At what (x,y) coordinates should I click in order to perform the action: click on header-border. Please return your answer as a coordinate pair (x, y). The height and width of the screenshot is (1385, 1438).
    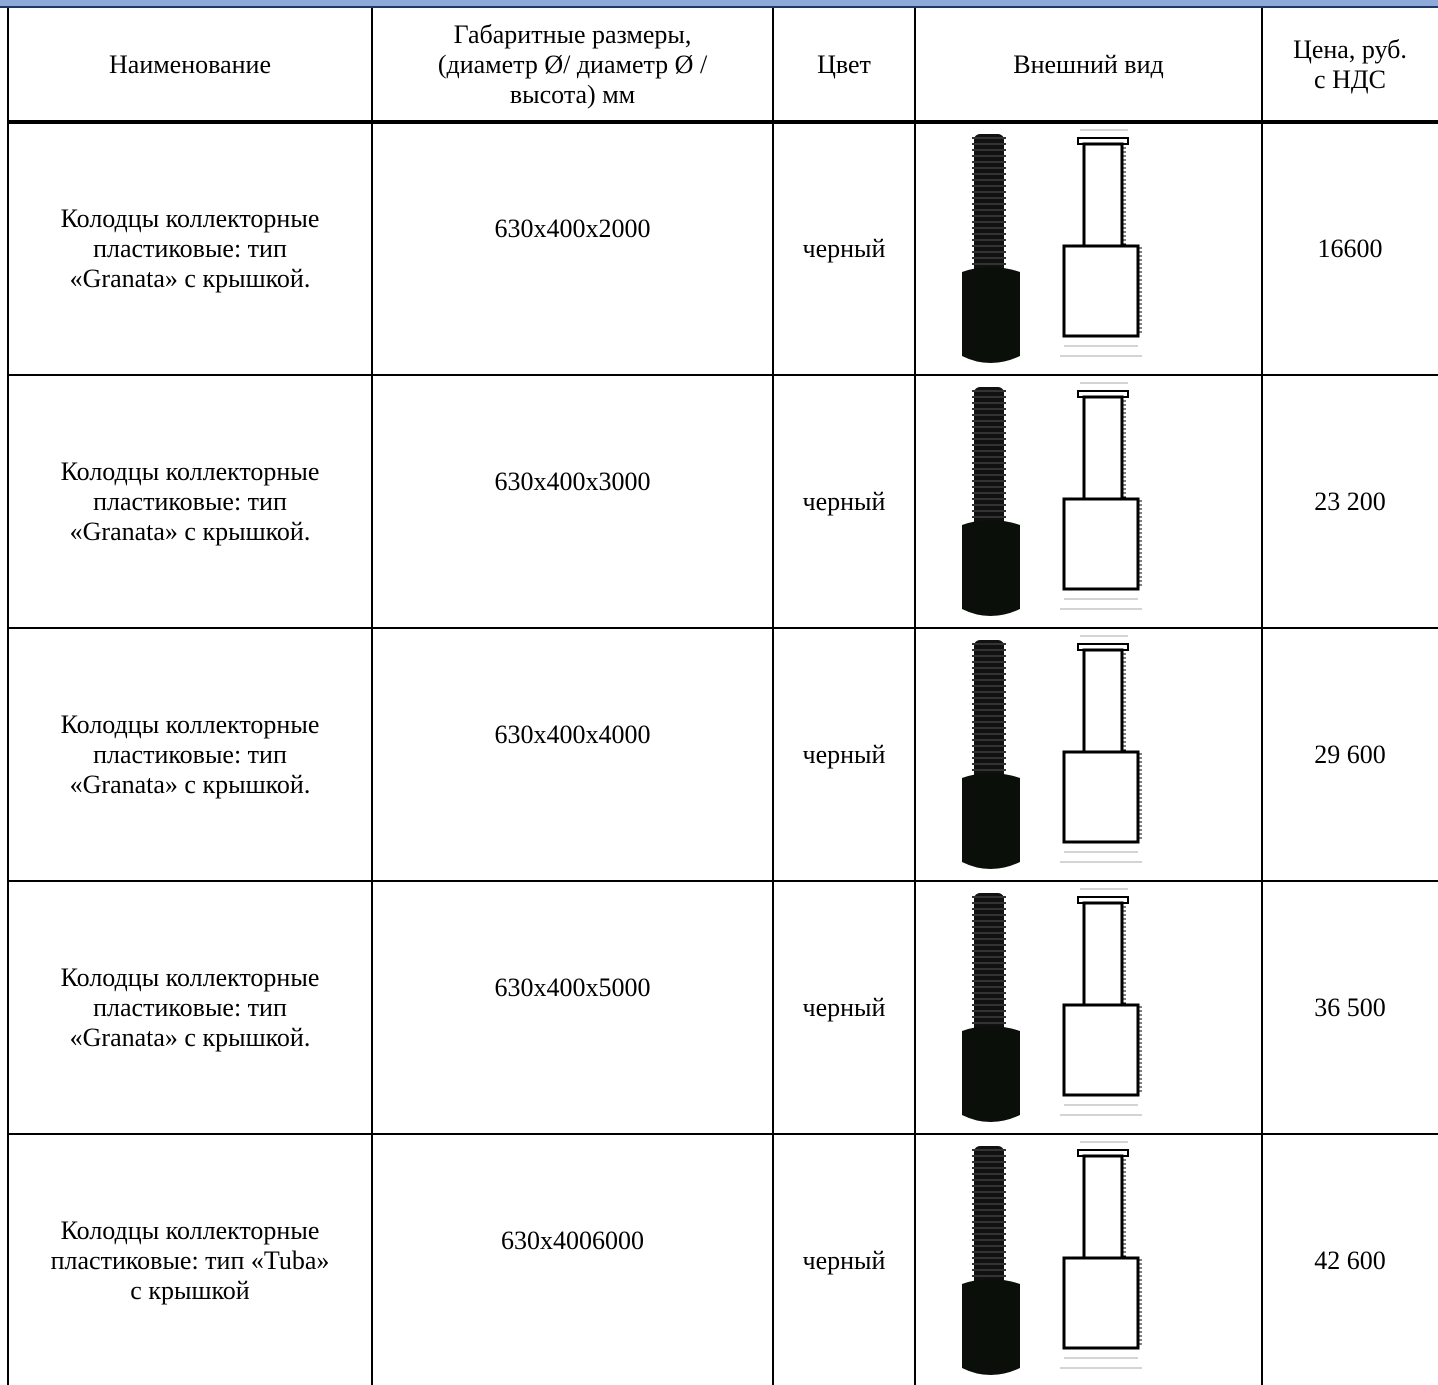
    Looking at the image, I should click on (723, 122).